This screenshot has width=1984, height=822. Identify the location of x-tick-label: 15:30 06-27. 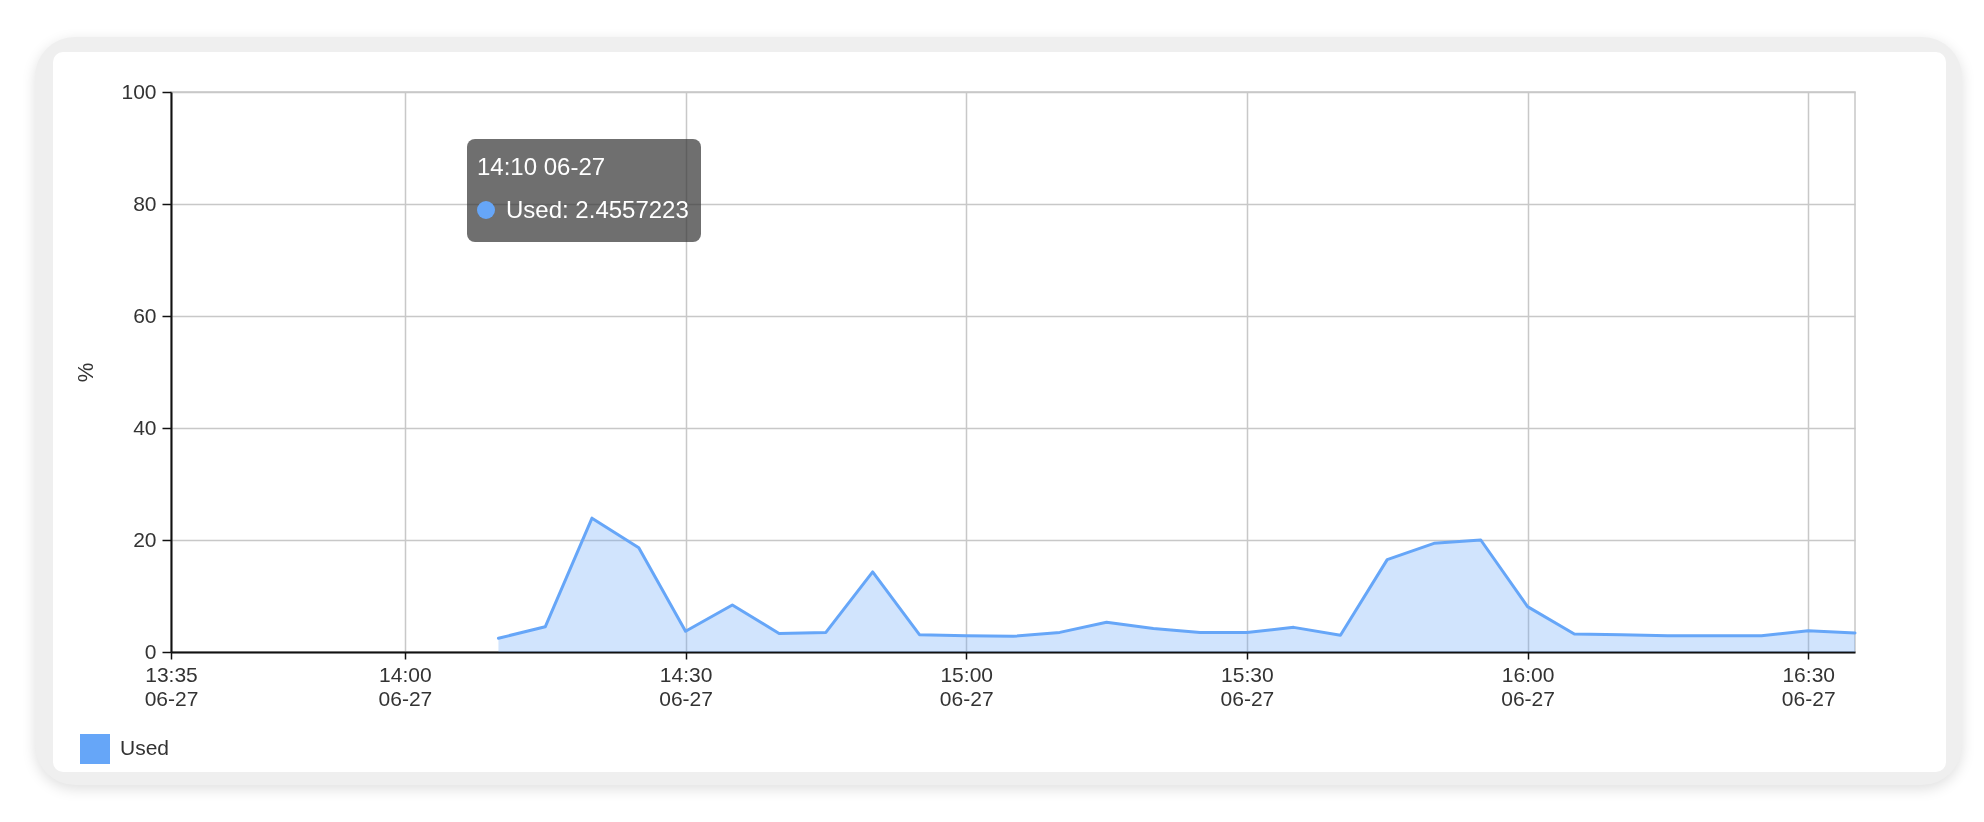
(1247, 686).